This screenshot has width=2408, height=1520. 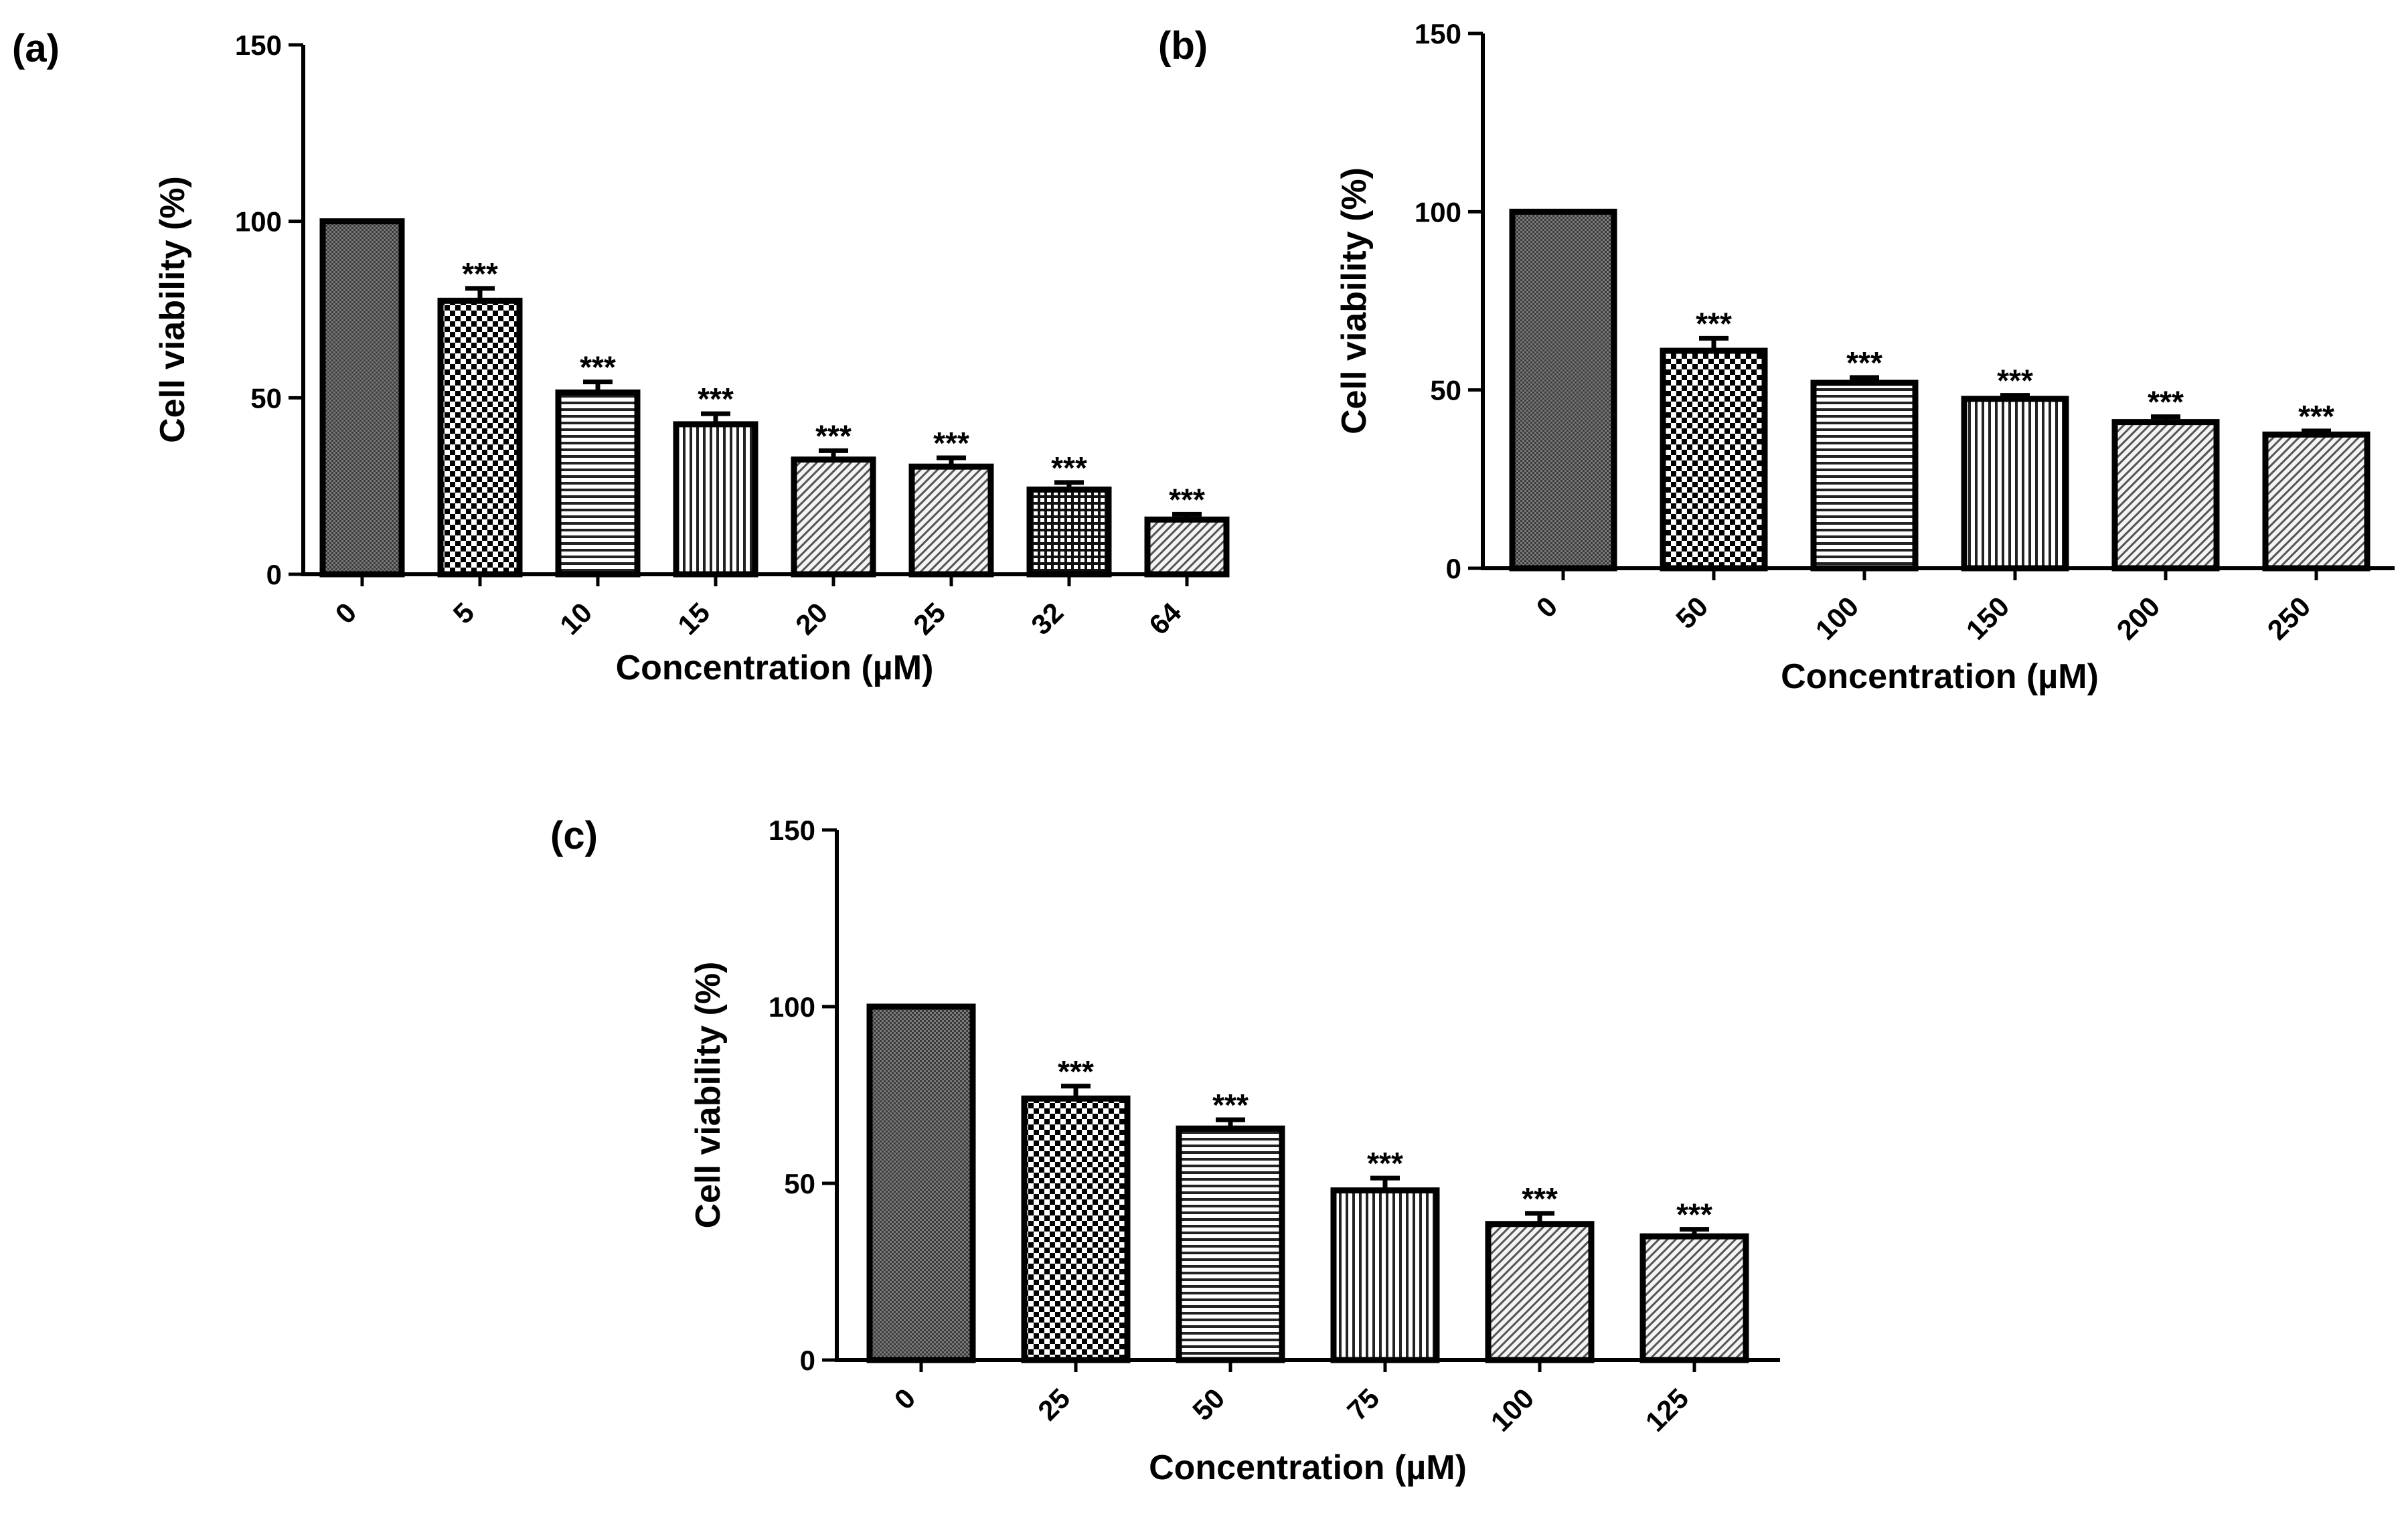 What do you see at coordinates (1165, 618) in the screenshot?
I see `x-tick-label: 64` at bounding box center [1165, 618].